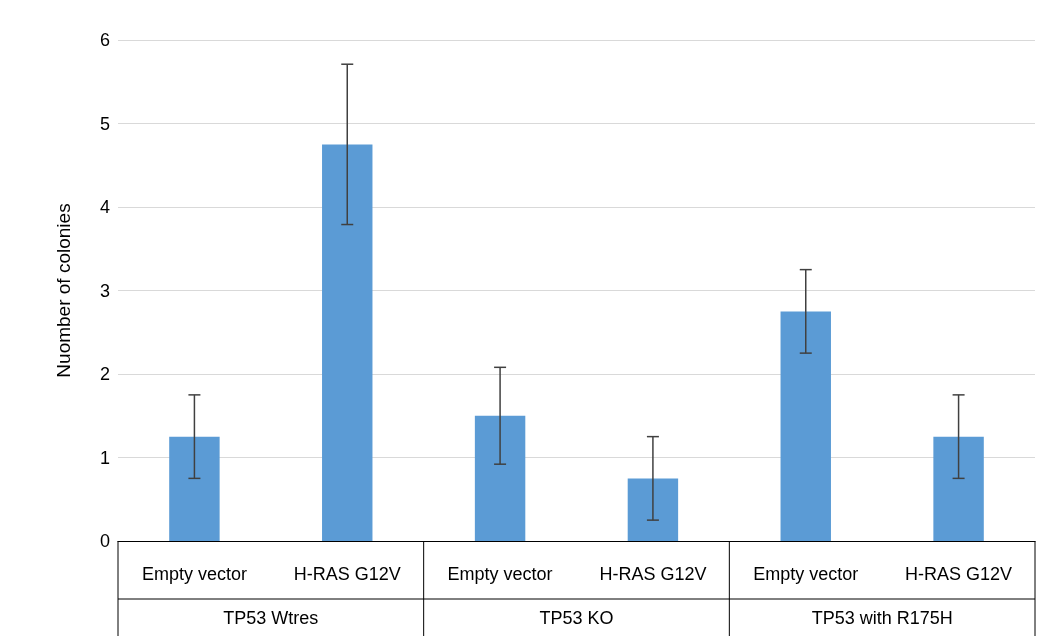 The height and width of the screenshot is (639, 1058). I want to click on text: TP53 with R175H, so click(882, 618).